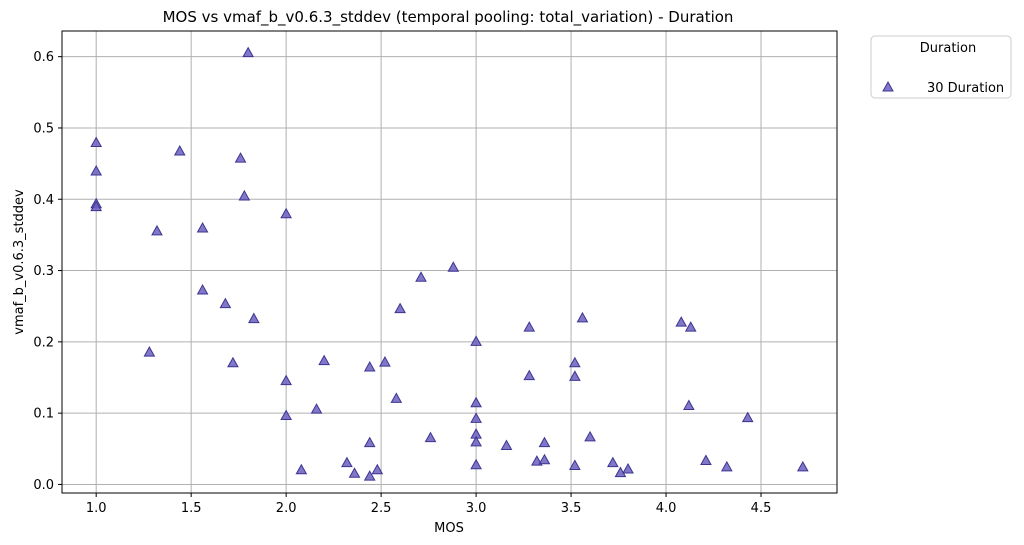  I want to click on legend-triangle-marker, so click(888, 86).